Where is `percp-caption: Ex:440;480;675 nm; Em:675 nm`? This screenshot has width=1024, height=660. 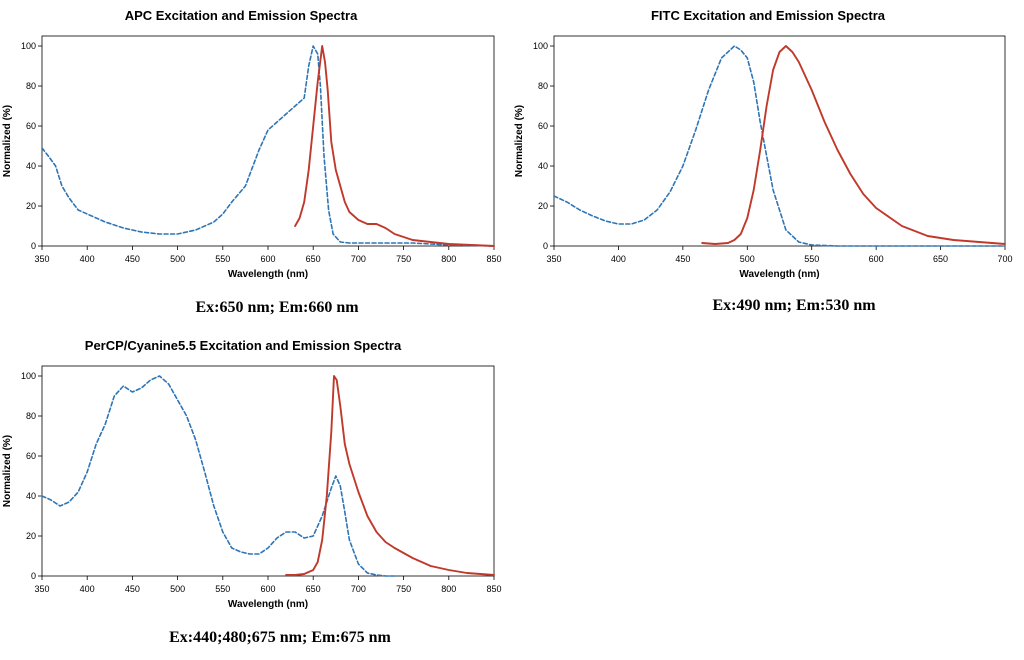 percp-caption: Ex:440;480;675 nm; Em:675 nm is located at coordinates (280, 637).